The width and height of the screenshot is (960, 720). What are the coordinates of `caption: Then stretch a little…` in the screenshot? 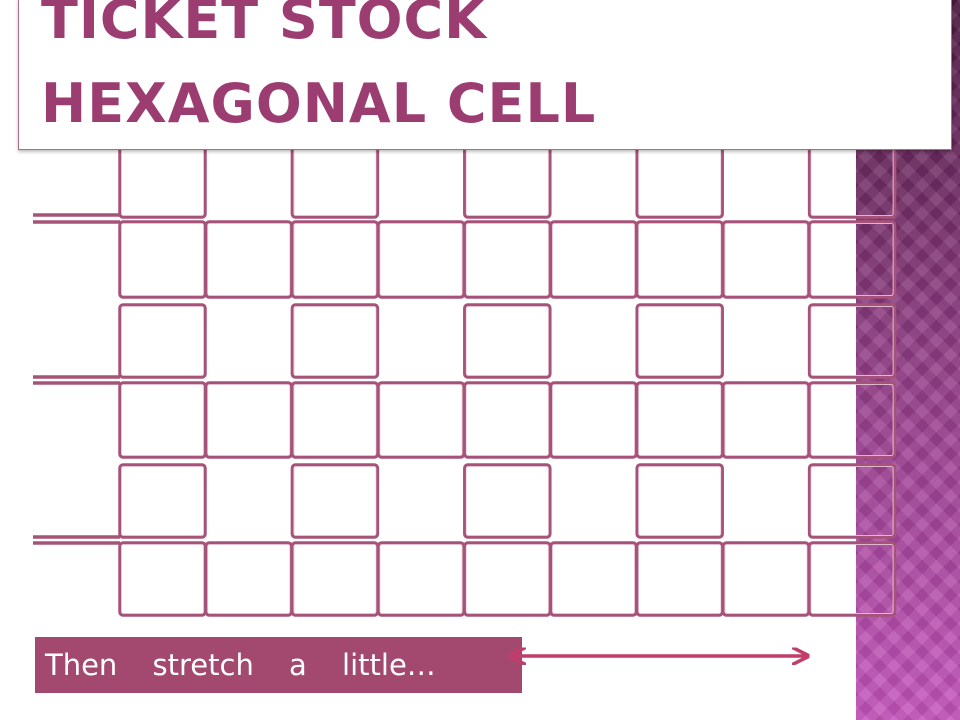 It's located at (278, 665).